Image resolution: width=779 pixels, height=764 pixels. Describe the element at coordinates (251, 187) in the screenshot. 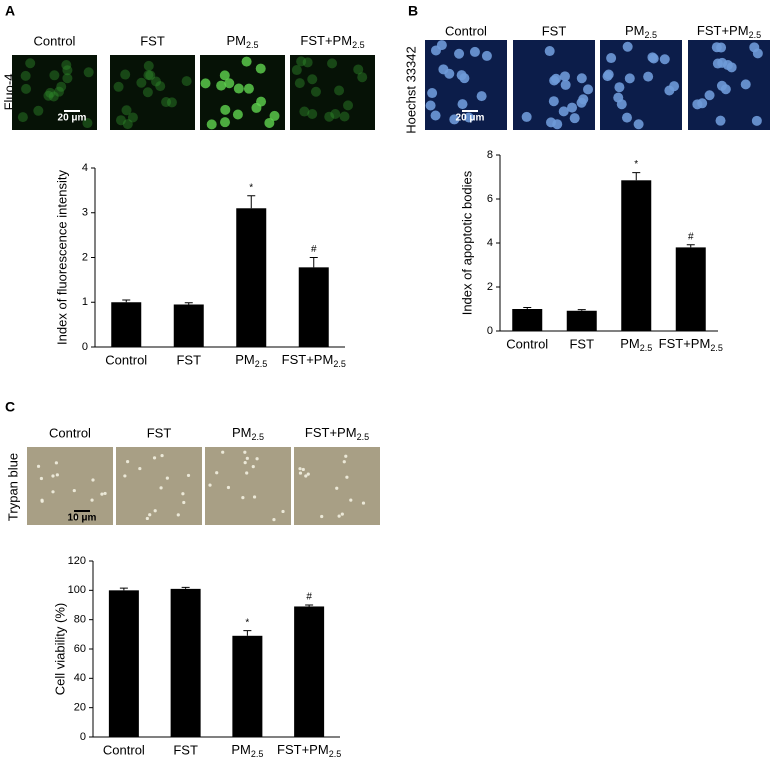

I see `significance-marker: *` at that location.